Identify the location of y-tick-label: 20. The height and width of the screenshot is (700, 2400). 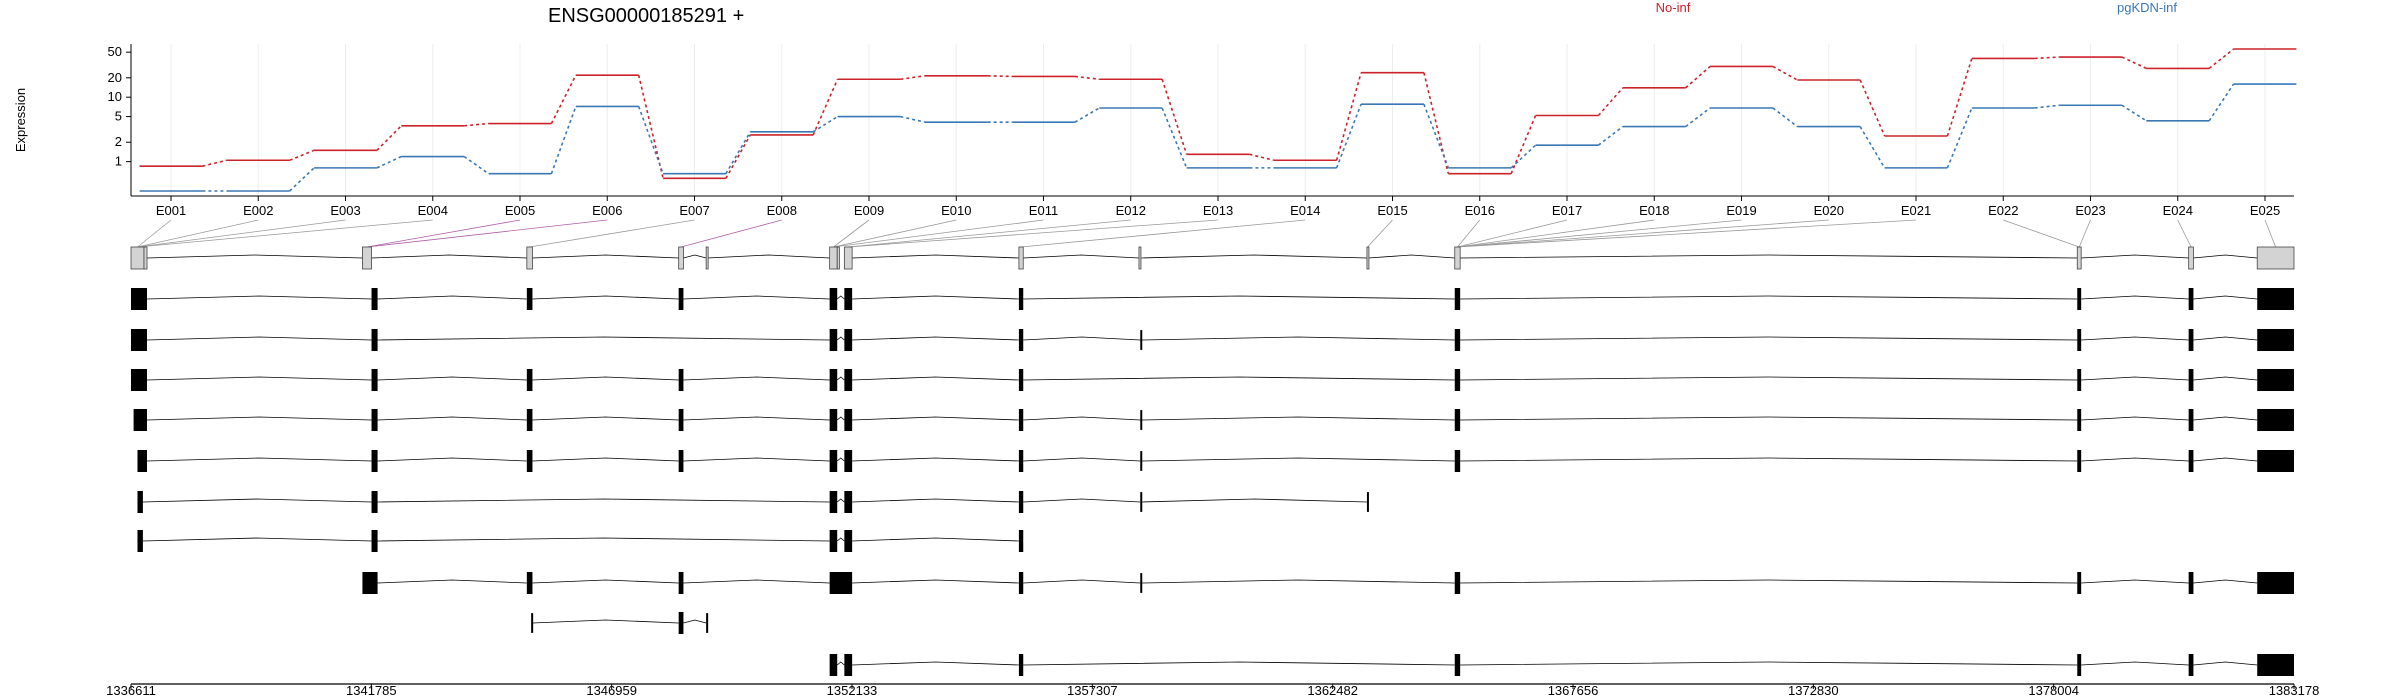
(115, 77).